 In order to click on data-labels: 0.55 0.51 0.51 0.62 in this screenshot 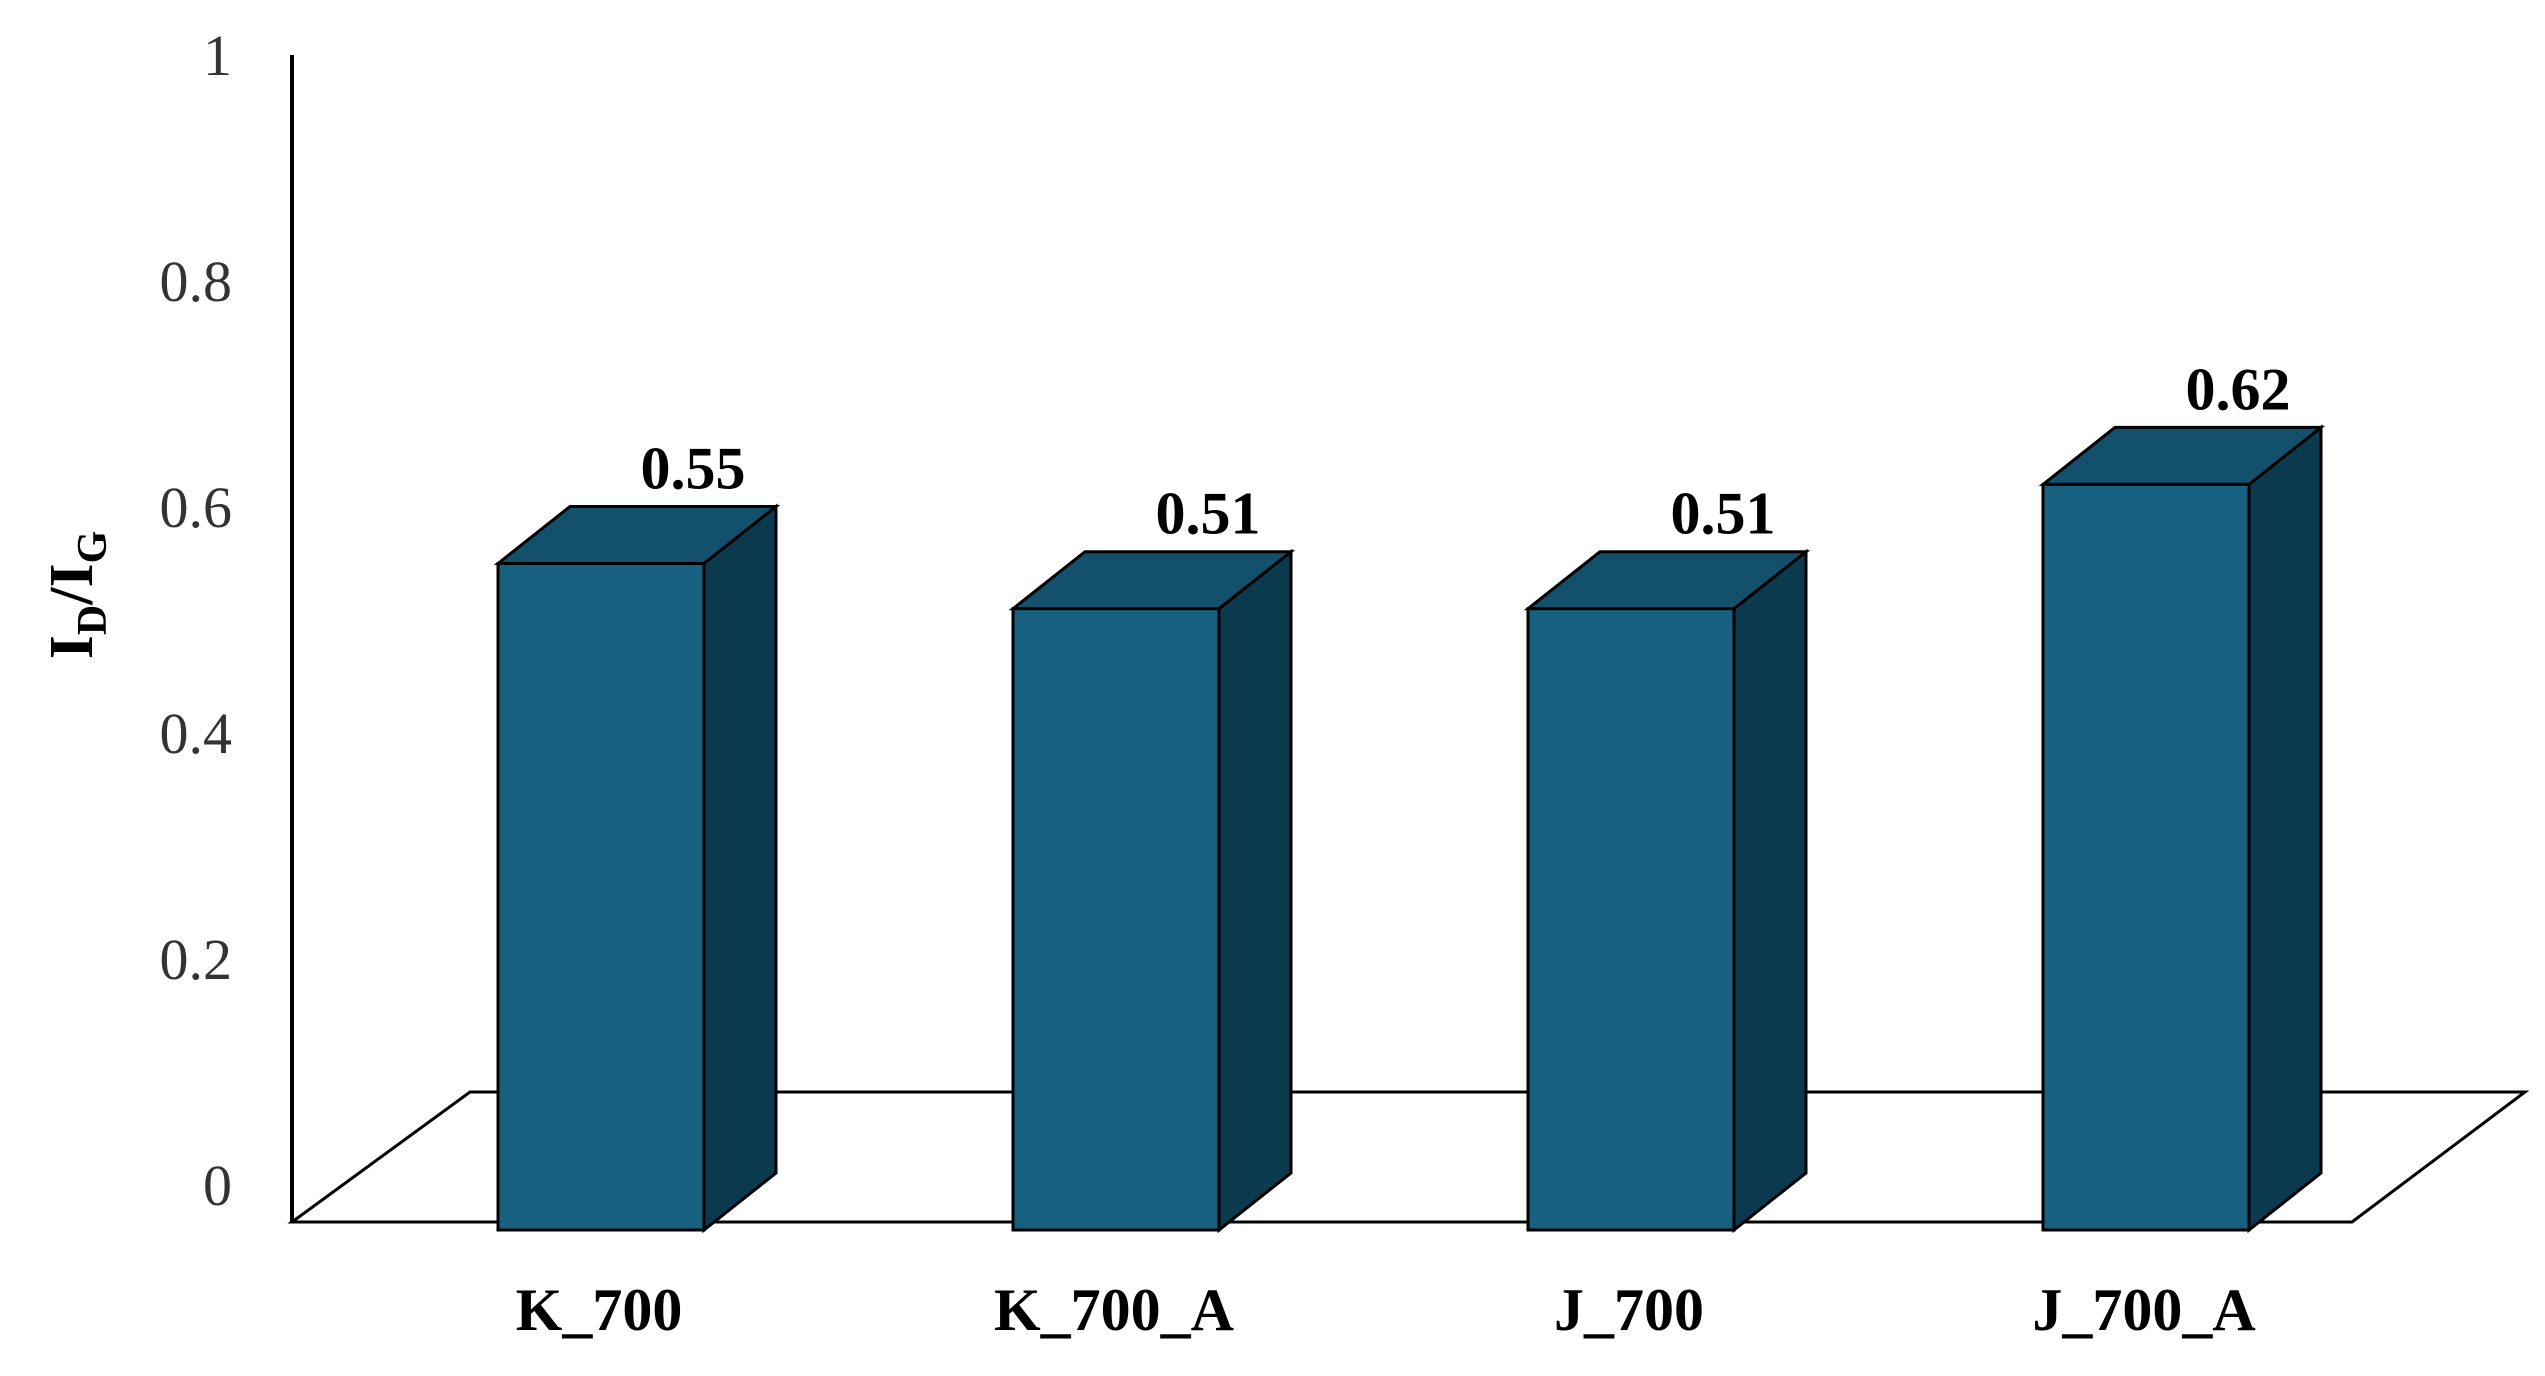, I will do `click(1466, 451)`.